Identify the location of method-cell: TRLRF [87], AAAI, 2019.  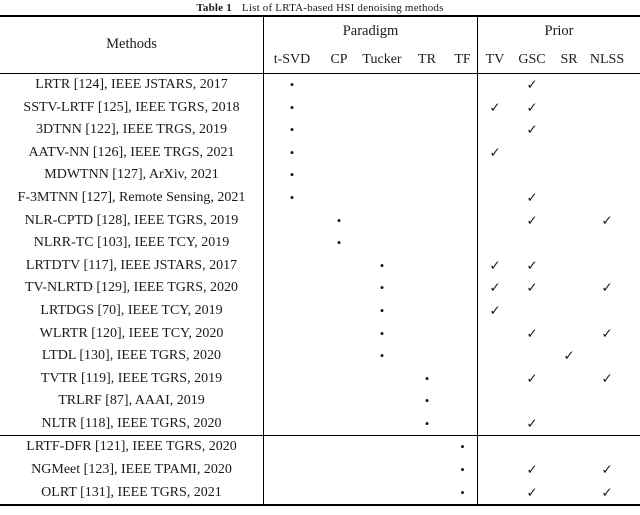
(131, 401).